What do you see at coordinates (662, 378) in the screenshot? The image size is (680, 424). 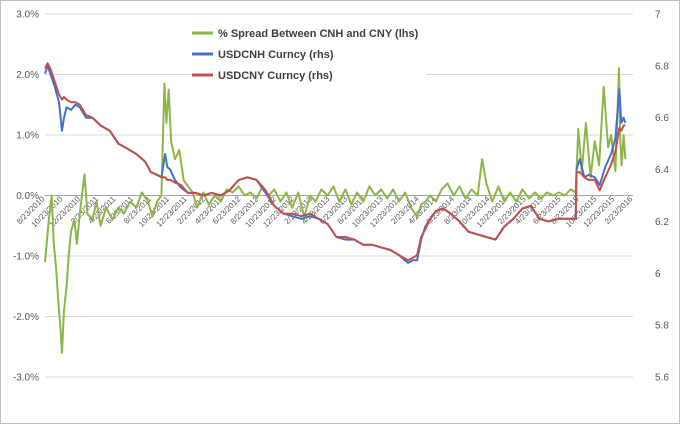 I see `y-right-tick-label: 5.6` at bounding box center [662, 378].